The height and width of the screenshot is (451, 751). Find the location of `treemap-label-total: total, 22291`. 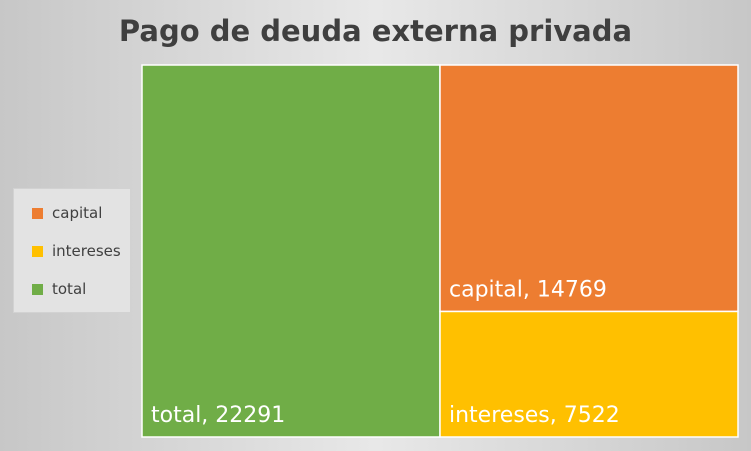

treemap-label-total: total, 22291 is located at coordinates (218, 415).